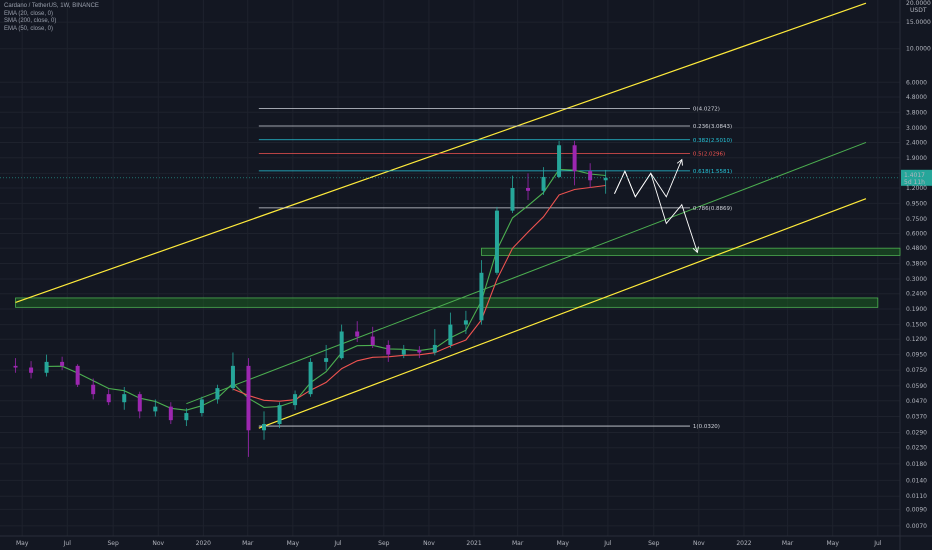 The height and width of the screenshot is (550, 932). What do you see at coordinates (916, 264) in the screenshot?
I see `price-tick: 0.3800` at bounding box center [916, 264].